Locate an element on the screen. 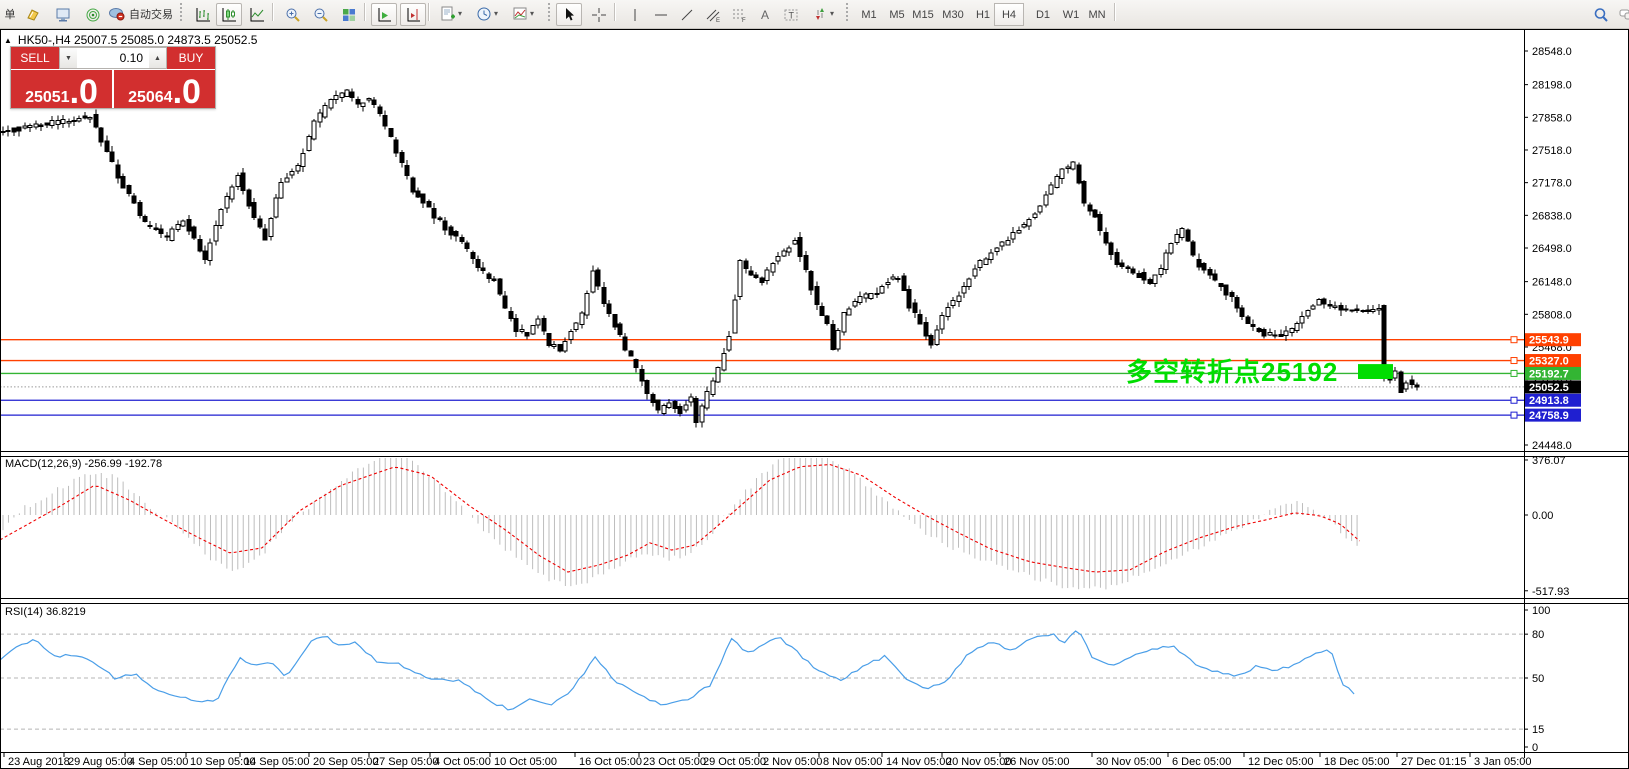 This screenshot has height=769, width=1629. svg-text: 29 Oct 05:00 is located at coordinates (734, 762).